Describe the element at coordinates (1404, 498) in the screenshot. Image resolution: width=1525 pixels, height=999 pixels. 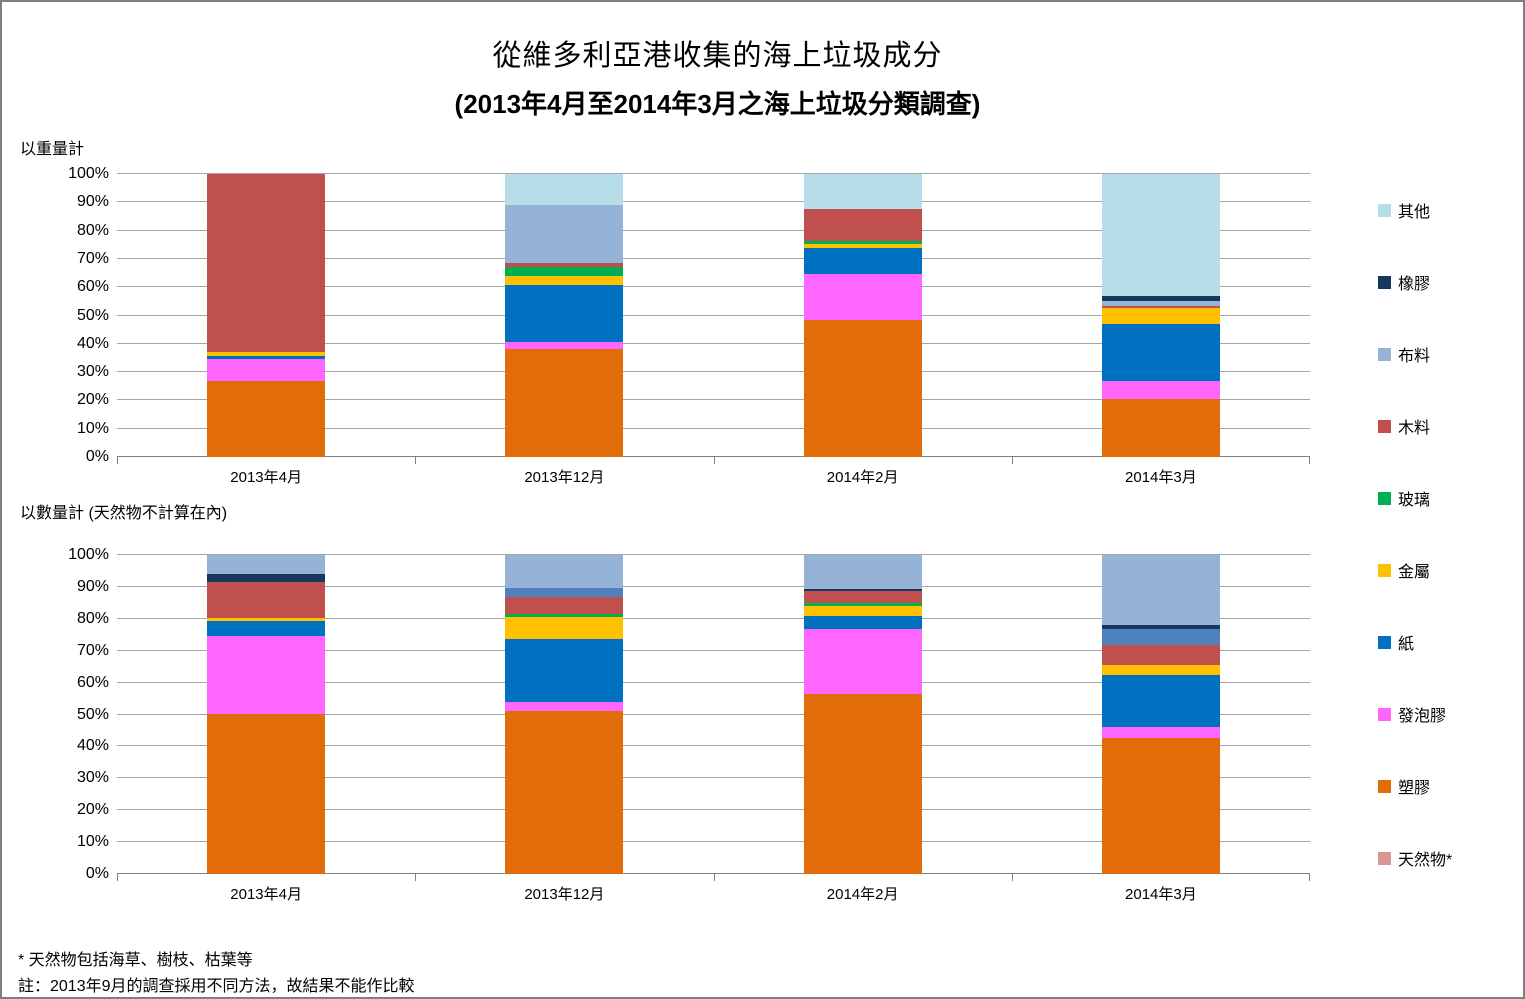
I see `legend-item: 玻璃` at that location.